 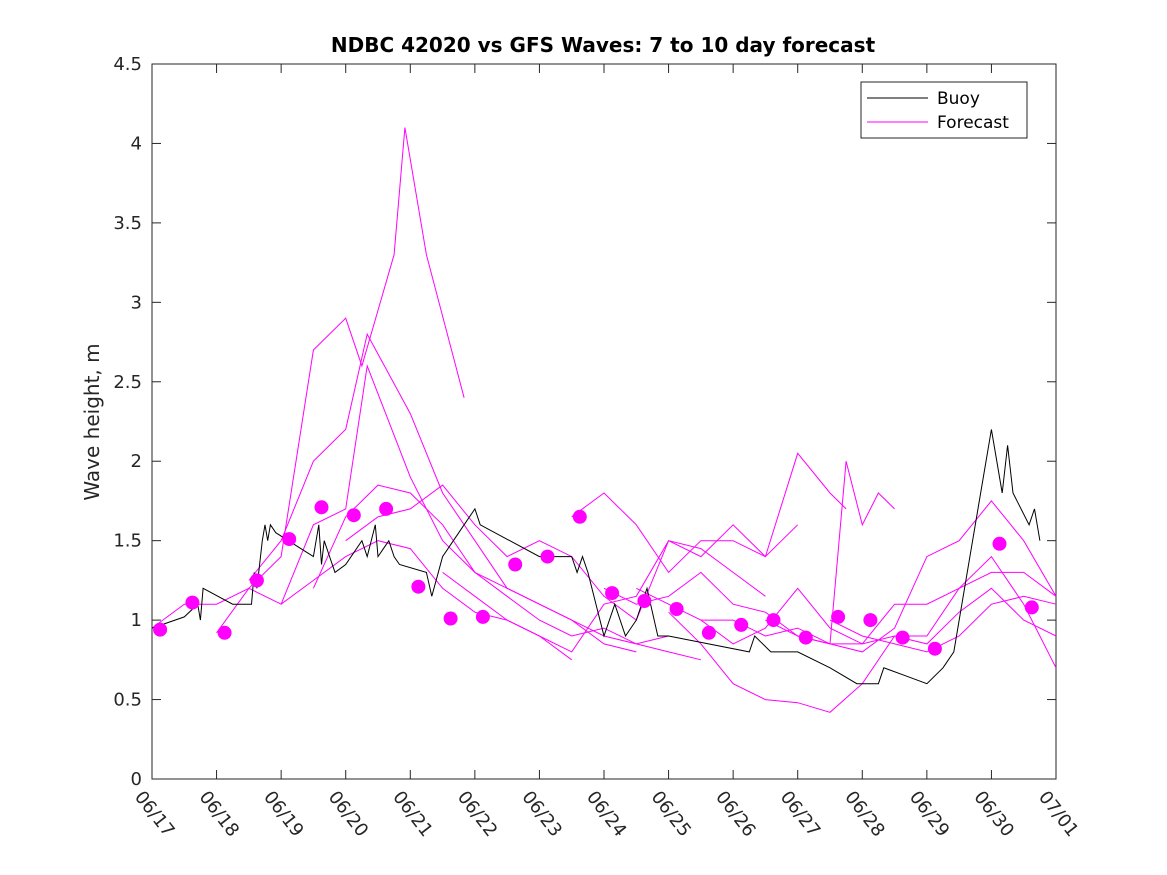 What do you see at coordinates (800, 814) in the screenshot?
I see `x-tick-label: 06/27` at bounding box center [800, 814].